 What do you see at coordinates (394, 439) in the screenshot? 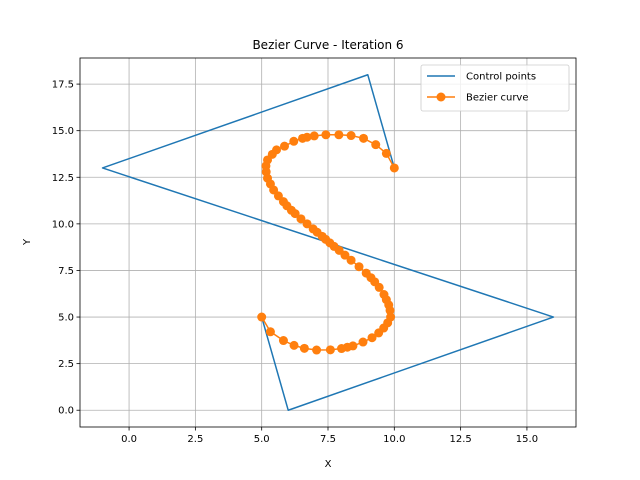
I see `x-tick-label: 10.0` at bounding box center [394, 439].